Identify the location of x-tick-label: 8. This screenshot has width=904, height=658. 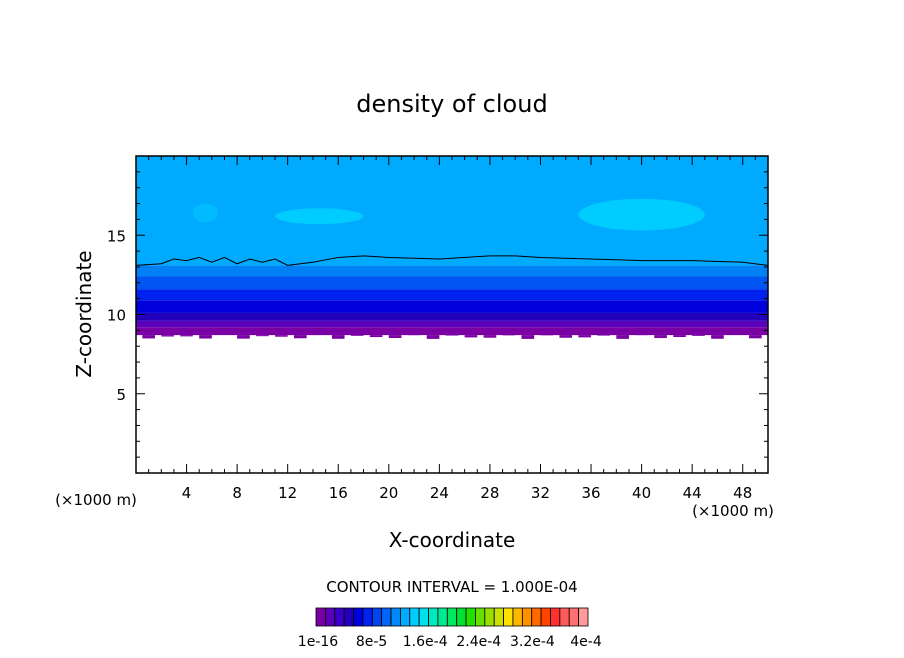
(237, 493).